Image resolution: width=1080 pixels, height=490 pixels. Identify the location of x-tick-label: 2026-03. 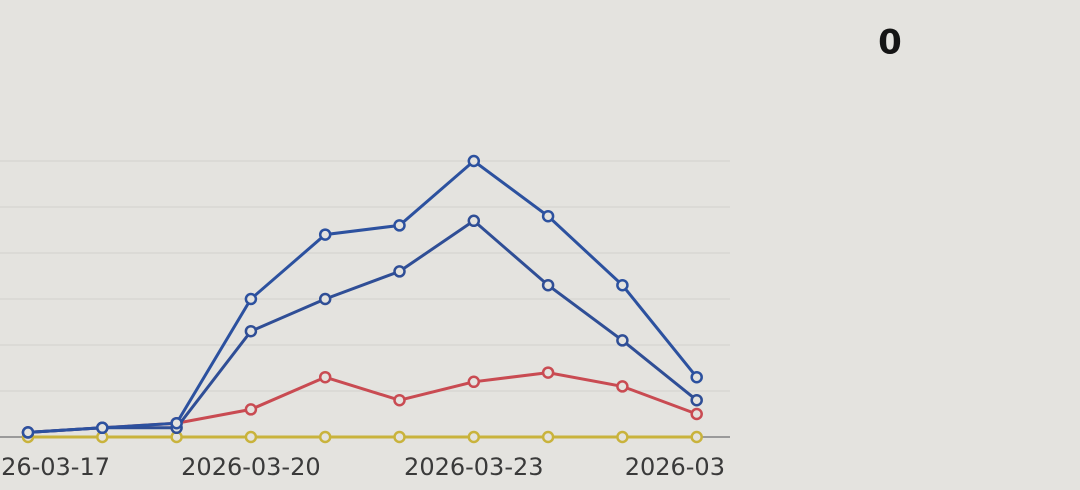
(675, 467).